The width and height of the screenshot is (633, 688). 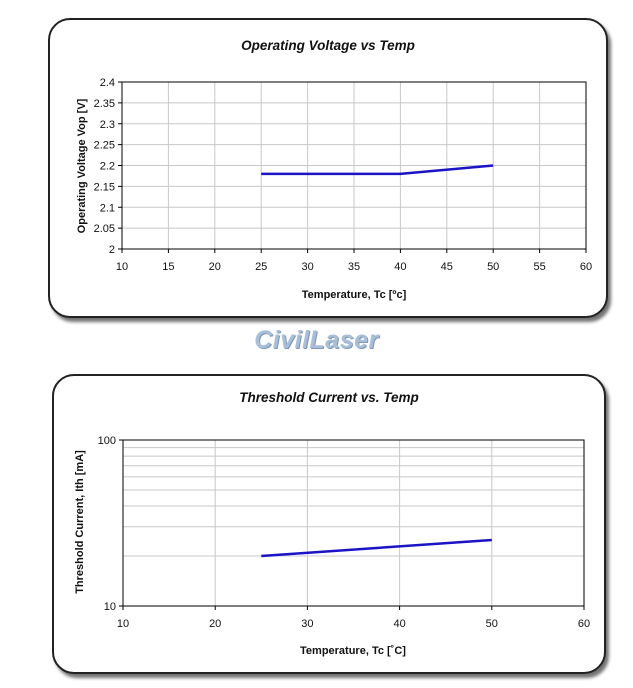 I want to click on y-tick-label: 2.1, so click(x=107, y=208).